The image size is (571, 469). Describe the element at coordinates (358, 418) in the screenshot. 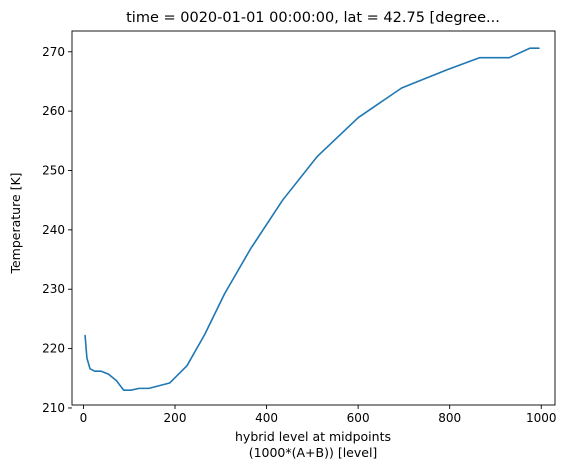

I see `x-tick-label: 600` at that location.